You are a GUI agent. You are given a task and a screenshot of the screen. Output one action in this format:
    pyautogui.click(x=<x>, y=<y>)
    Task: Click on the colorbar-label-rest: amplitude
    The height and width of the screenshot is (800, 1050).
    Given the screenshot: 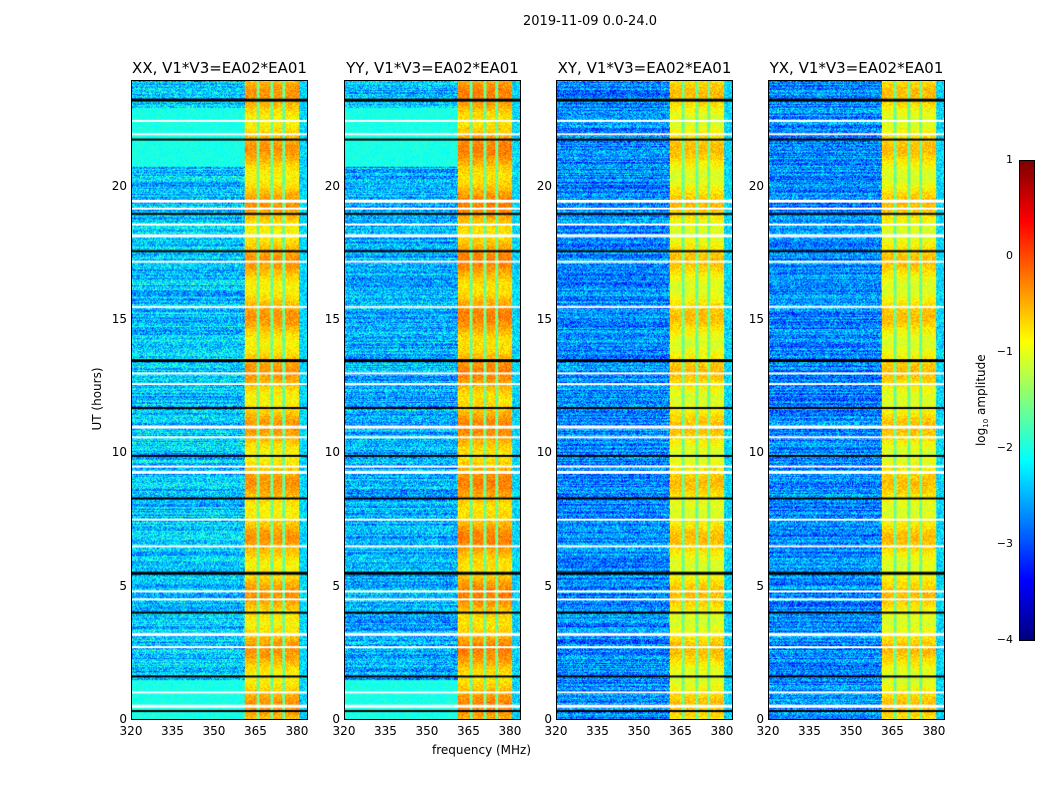 What is the action you would take?
    pyautogui.click(x=980, y=386)
    